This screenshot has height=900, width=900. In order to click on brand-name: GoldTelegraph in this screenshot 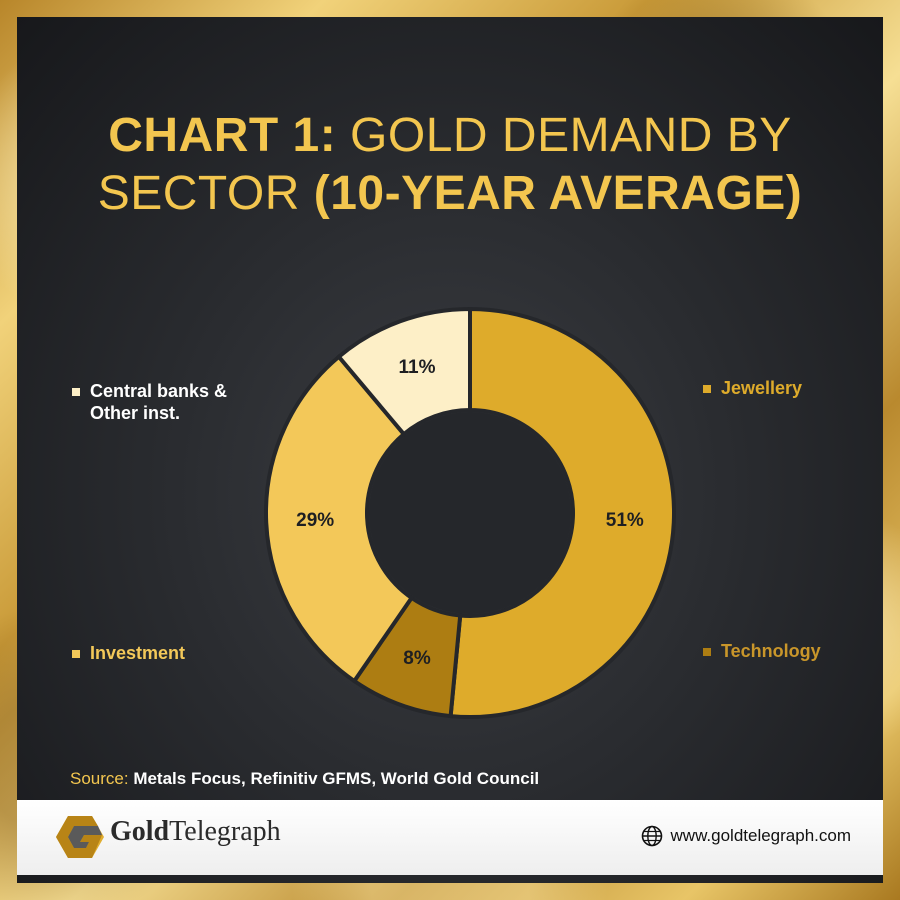, I will do `click(195, 832)`.